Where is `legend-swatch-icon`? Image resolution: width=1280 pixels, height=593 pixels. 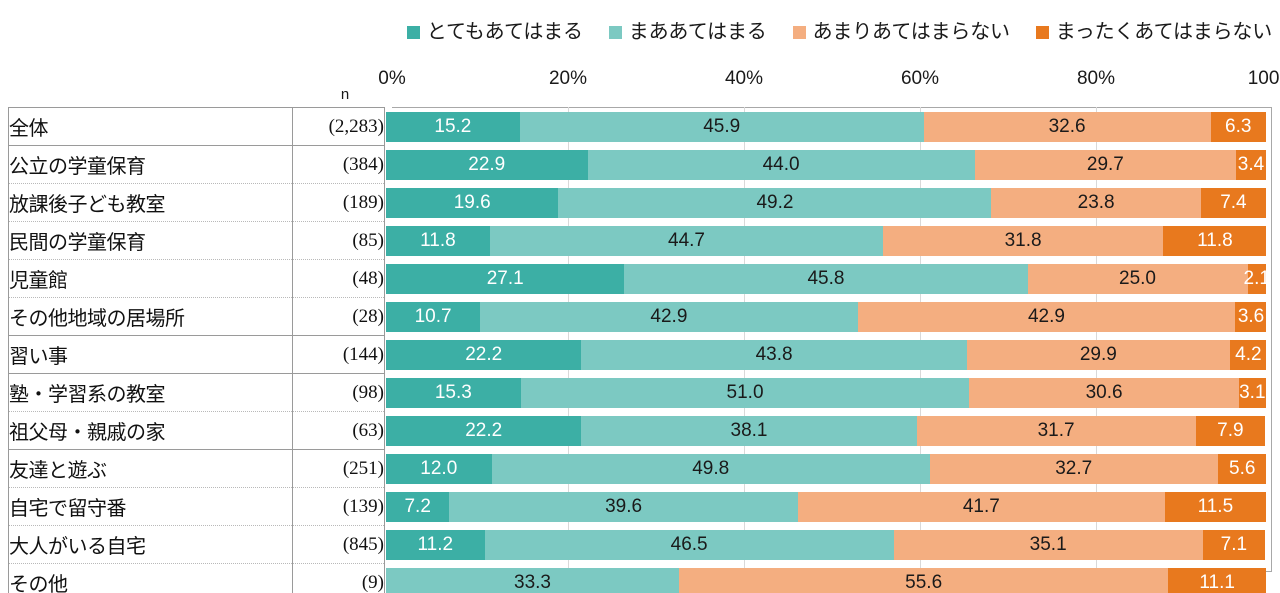 legend-swatch-icon is located at coordinates (799, 32).